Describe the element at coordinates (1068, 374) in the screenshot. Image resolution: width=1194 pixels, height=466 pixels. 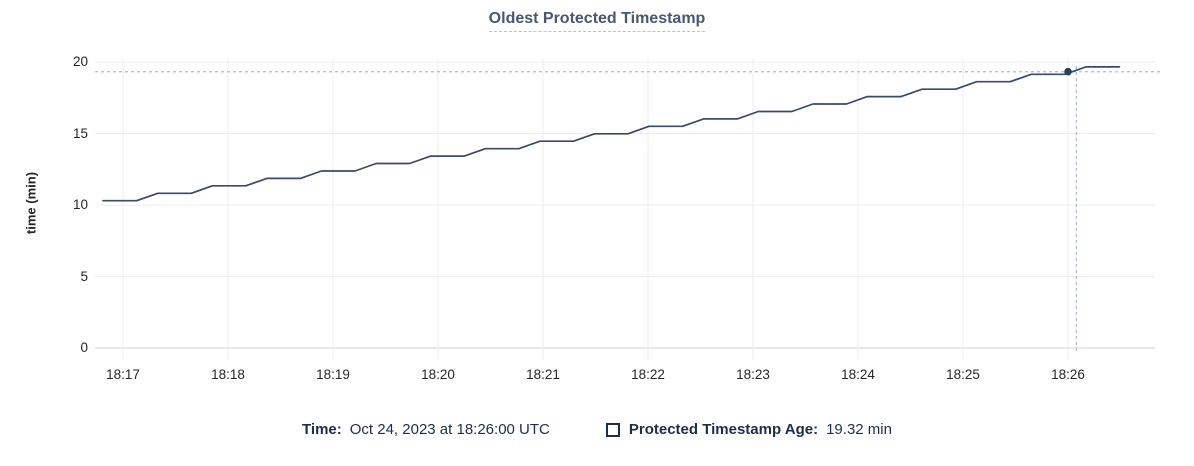
I see `x-tick-label: 18:26` at that location.